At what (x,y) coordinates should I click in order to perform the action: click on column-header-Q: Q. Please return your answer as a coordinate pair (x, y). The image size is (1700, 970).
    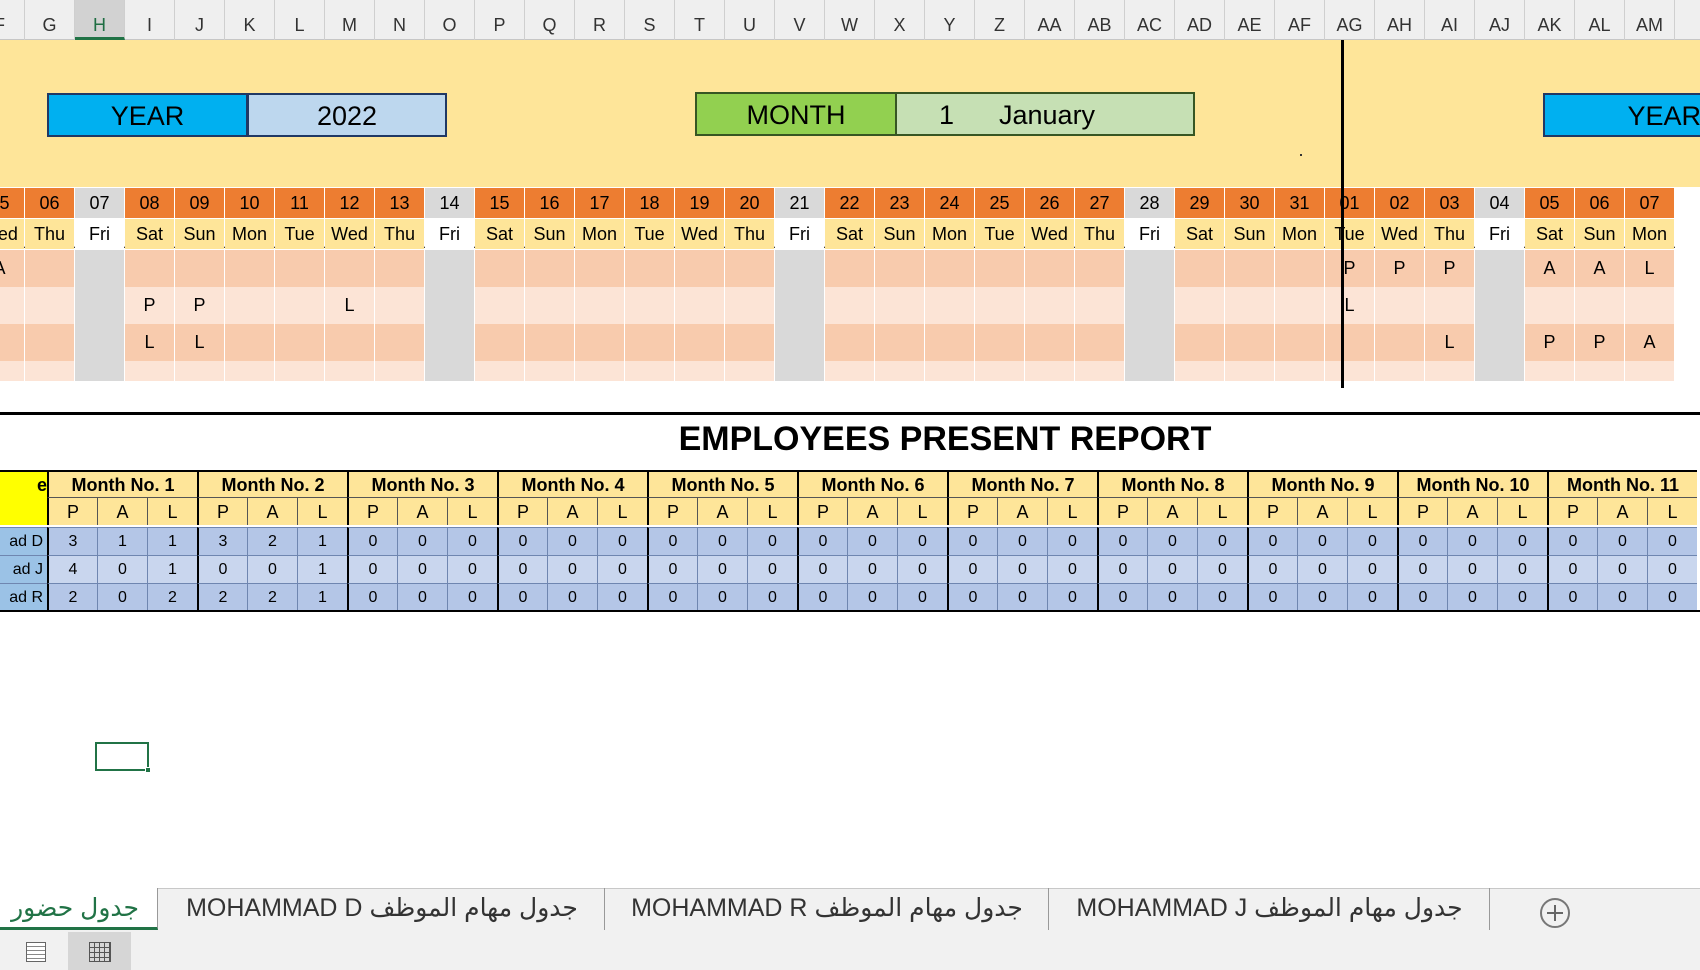
    Looking at the image, I should click on (550, 20).